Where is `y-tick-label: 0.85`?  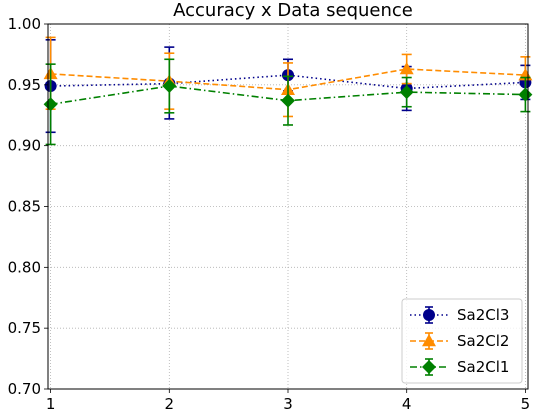 y-tick-label: 0.85 is located at coordinates (24, 207).